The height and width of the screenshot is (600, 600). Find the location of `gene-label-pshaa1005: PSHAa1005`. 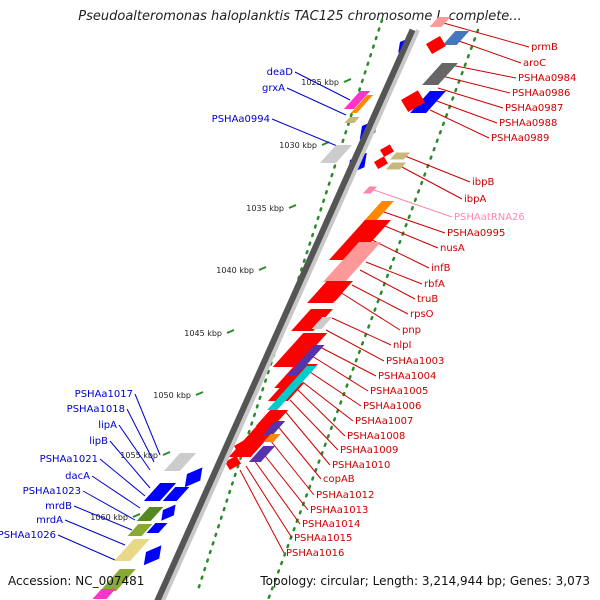

gene-label-pshaa1005: PSHAa1005 is located at coordinates (399, 391).